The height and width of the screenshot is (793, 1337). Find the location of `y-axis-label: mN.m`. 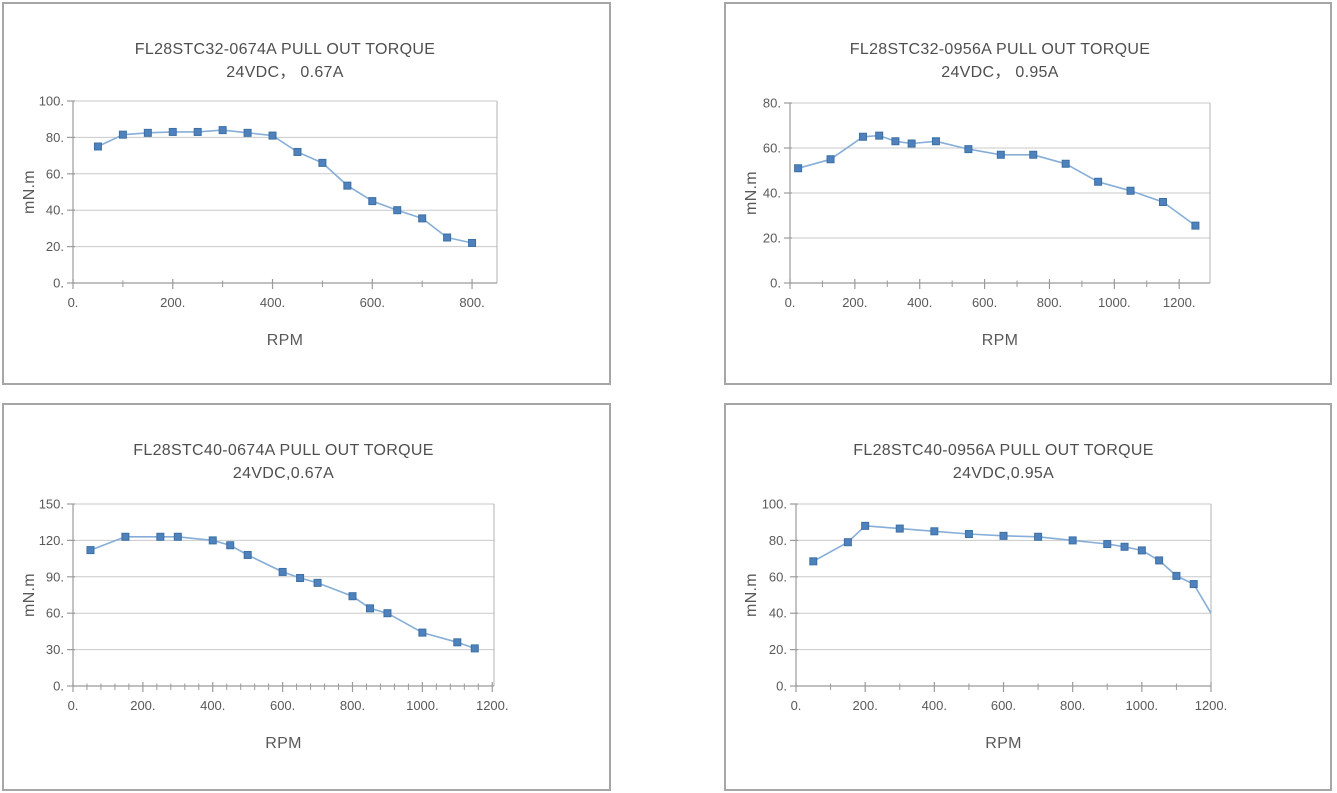

y-axis-label: mN.m is located at coordinates (751, 193).